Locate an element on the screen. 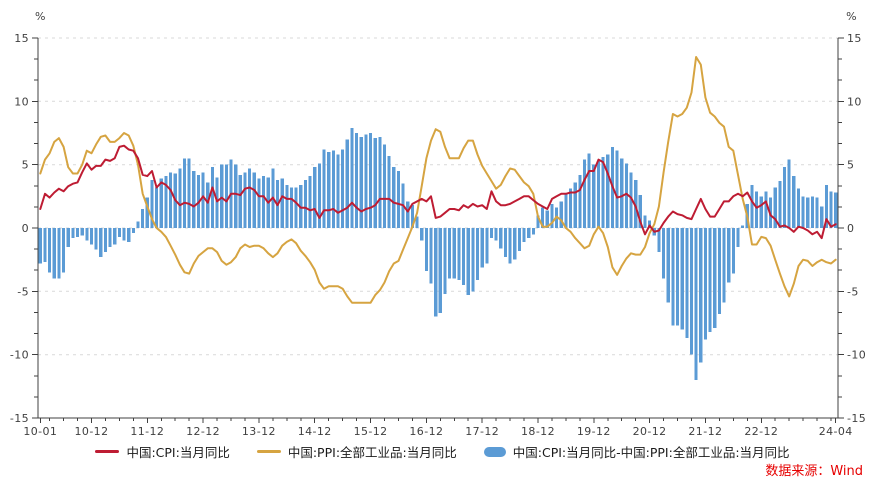 The height and width of the screenshot is (495, 885). legend-item-diff: 中国:CPI:当月同比-中国:PPI:全部工业品:当月同比 is located at coordinates (636, 451).